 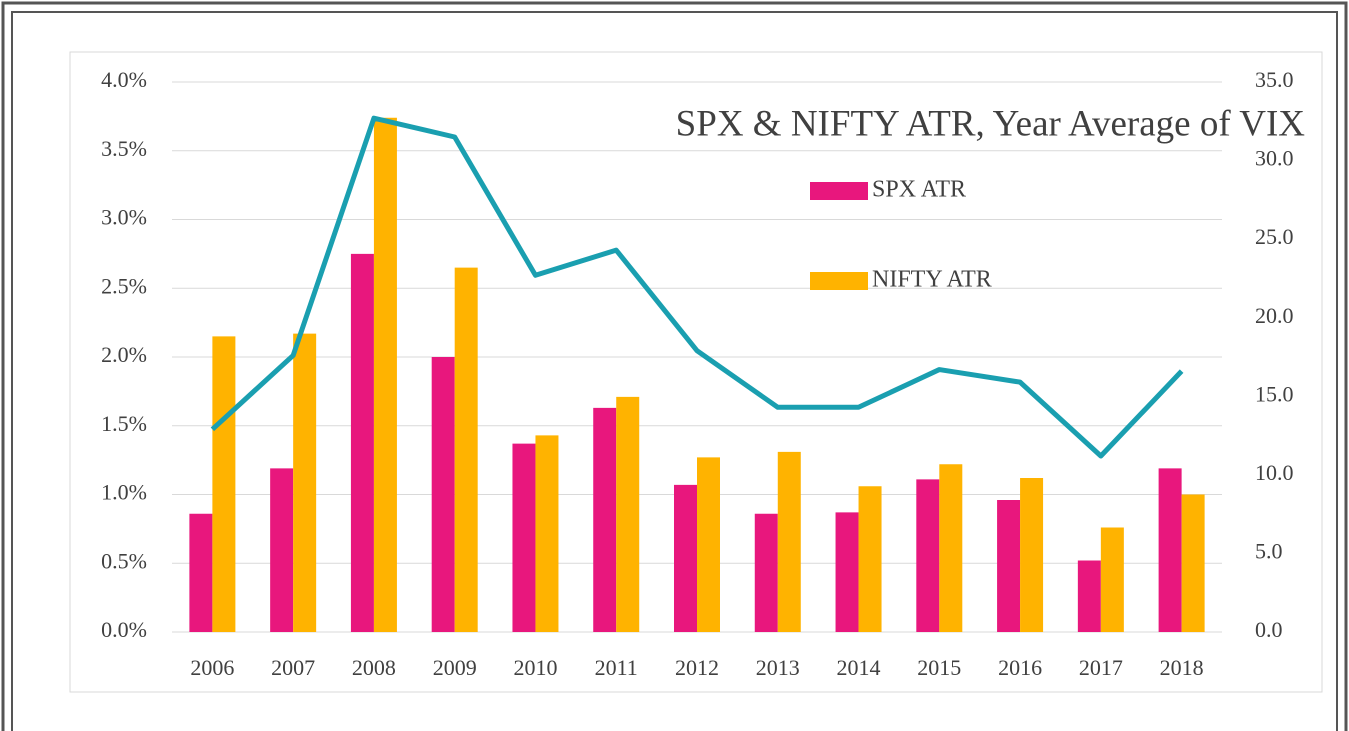 I want to click on y-tick-label: 0.5%, so click(x=124, y=560).